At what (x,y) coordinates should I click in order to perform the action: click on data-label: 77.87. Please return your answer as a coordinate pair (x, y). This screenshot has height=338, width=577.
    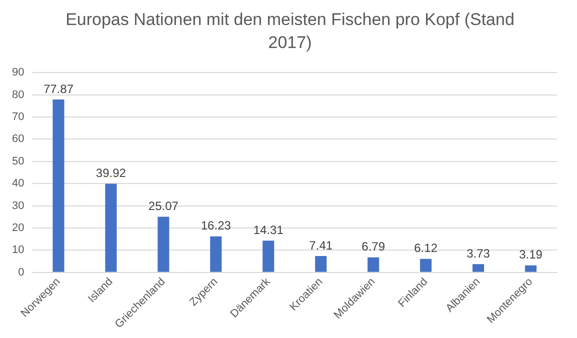
    Looking at the image, I should click on (58, 89).